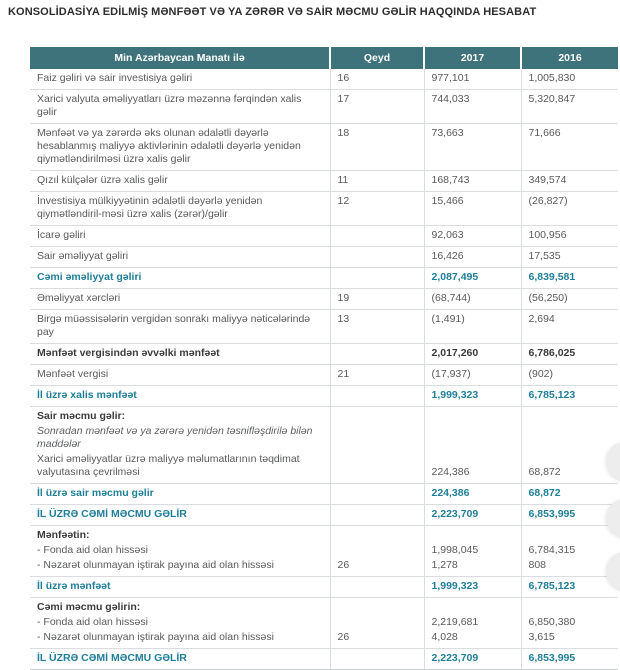 Image resolution: width=620 pixels, height=670 pixels. I want to click on table-header: Min Azərbaycan Manatı ilə Qeyd 2017 2016, so click(324, 58).